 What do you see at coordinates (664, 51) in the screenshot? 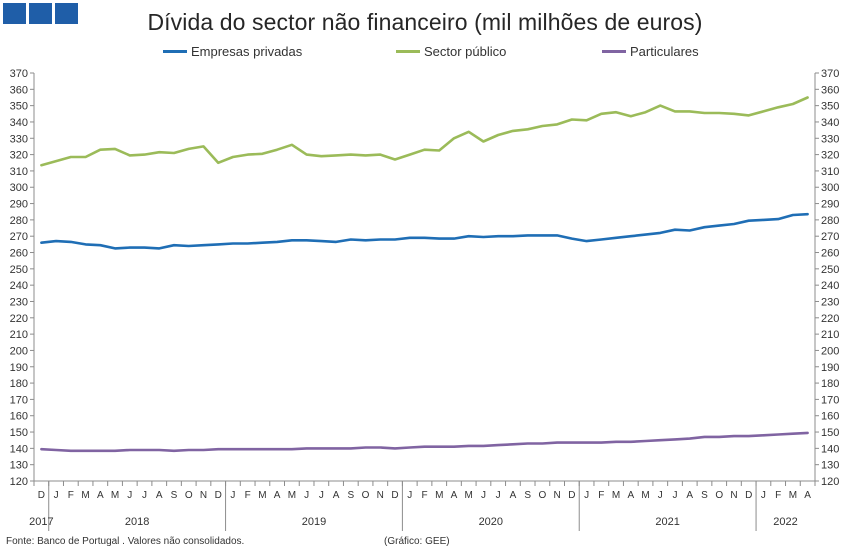
I see `legend-label: Particulares` at bounding box center [664, 51].